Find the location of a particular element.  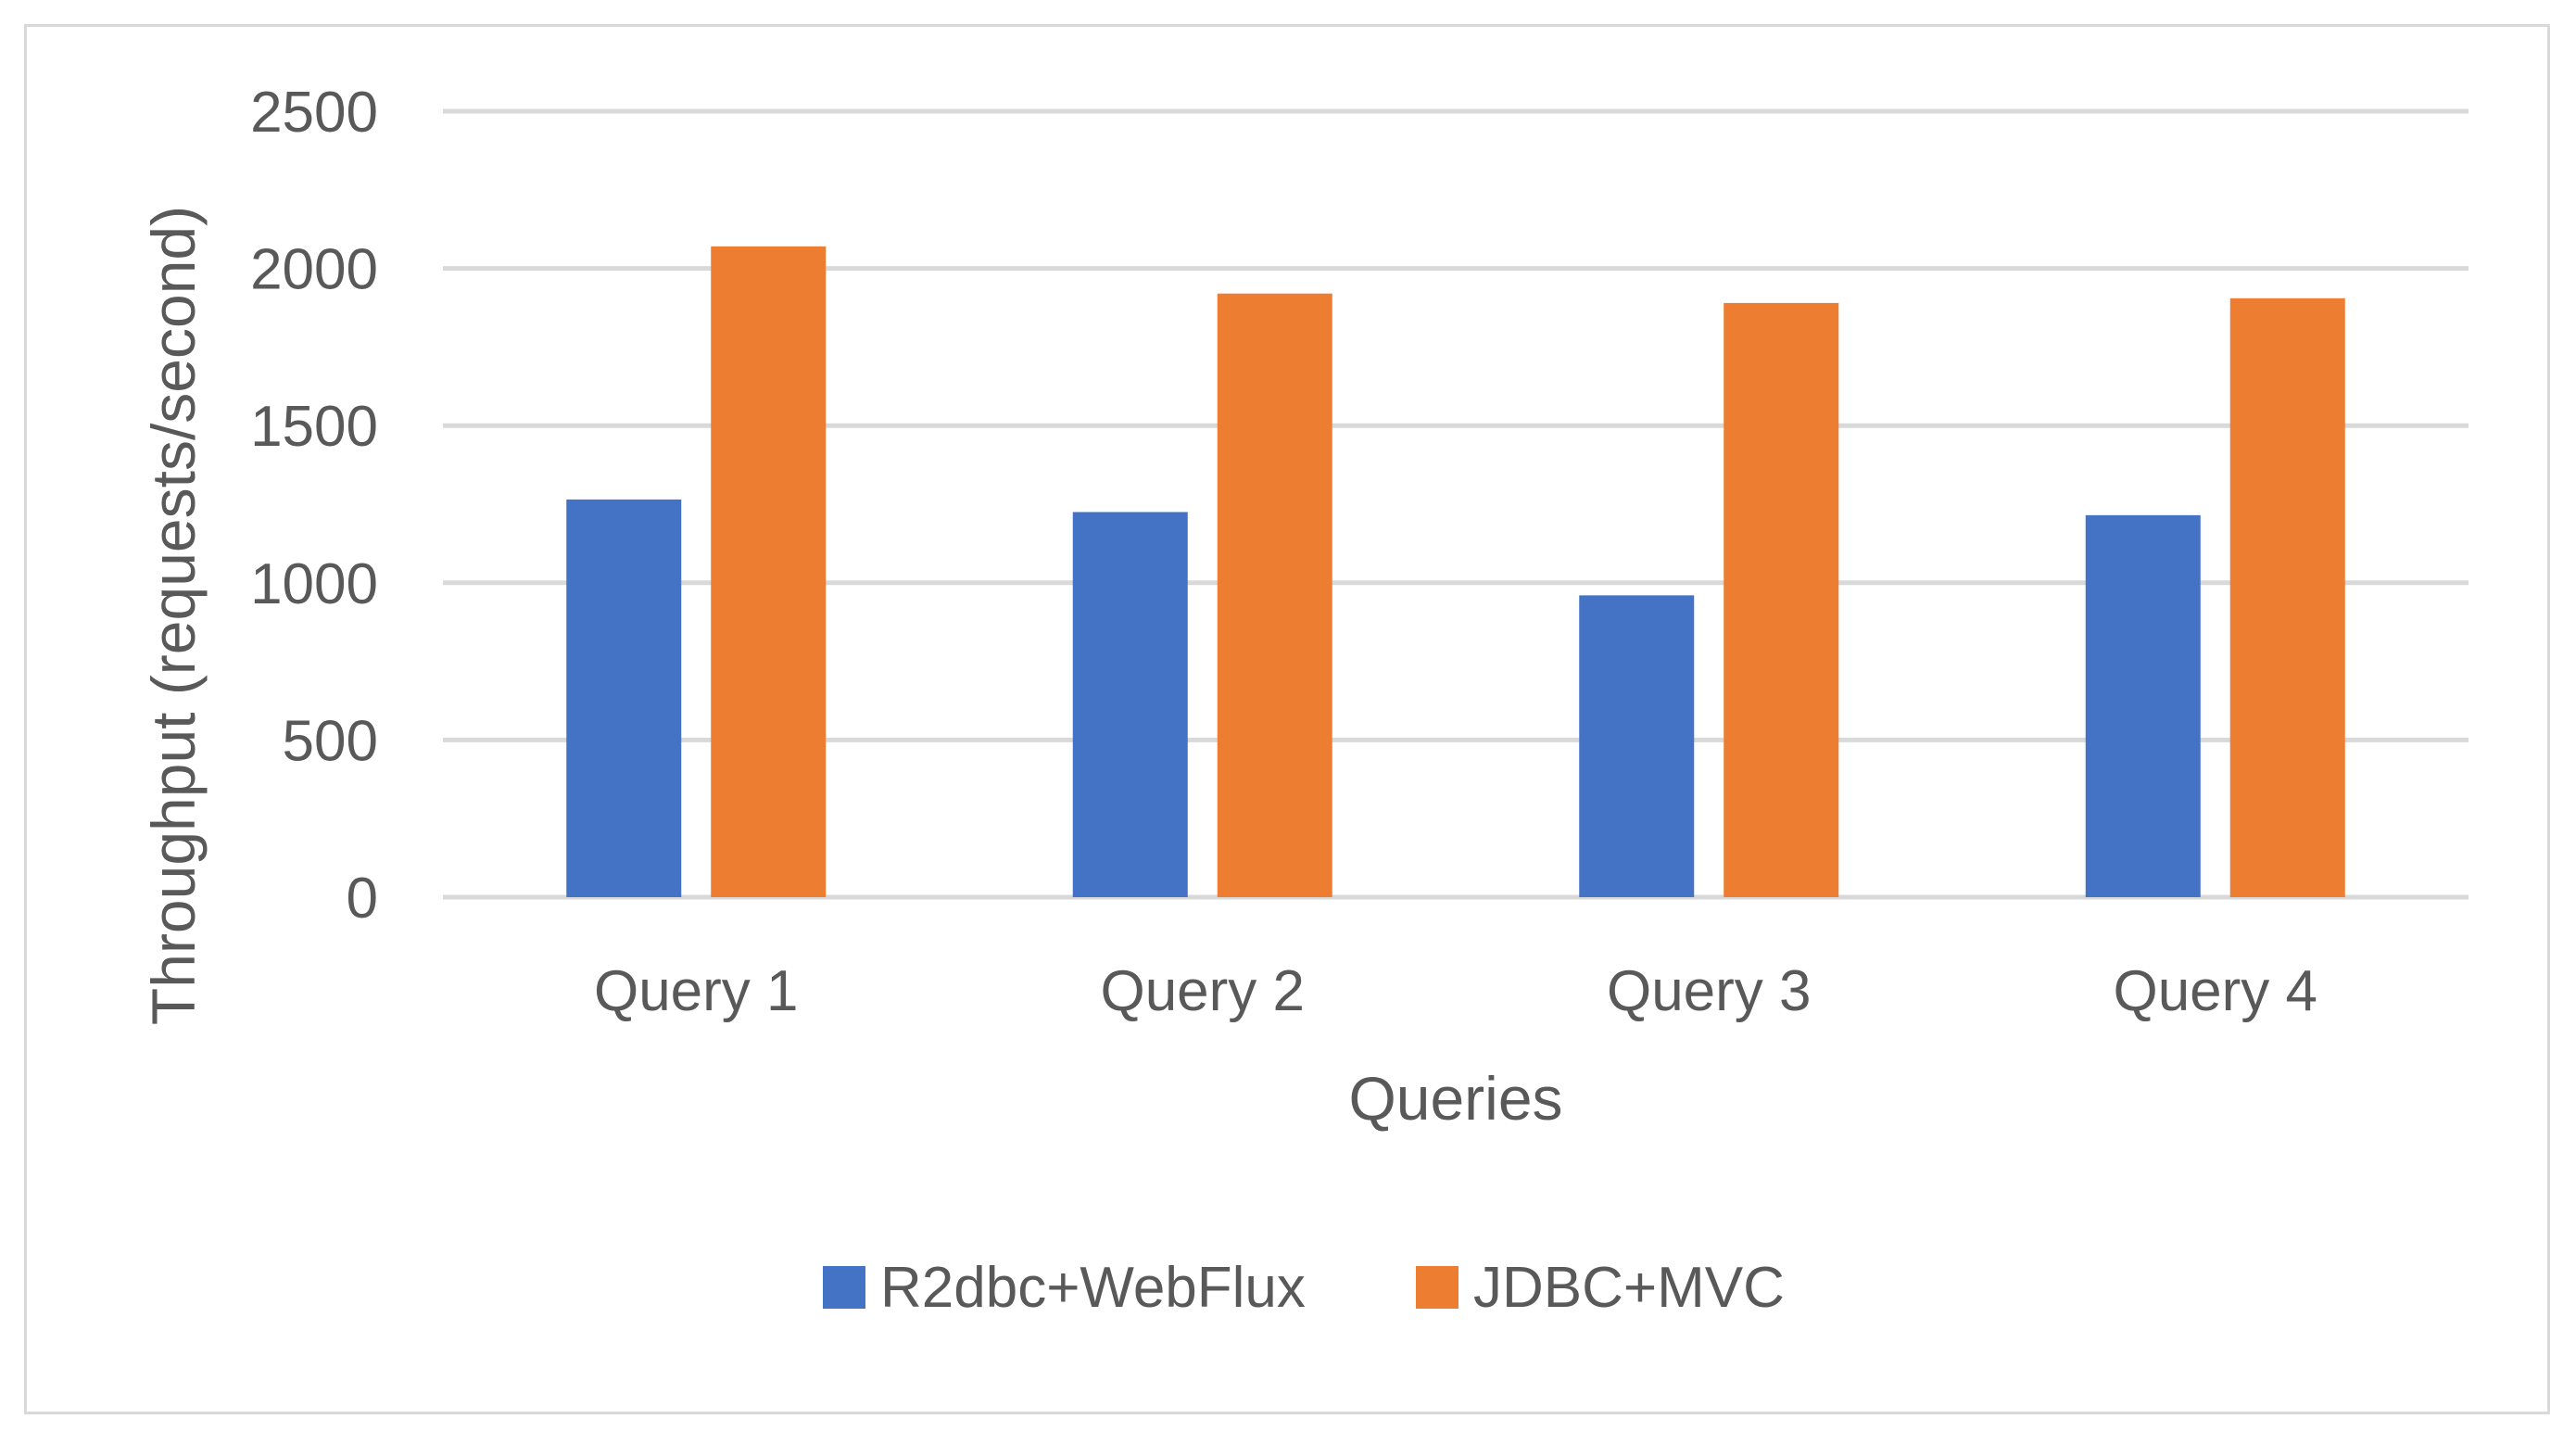

x-axis-ticks: Query 1 Query 2 Query 3 Query 4 is located at coordinates (1455, 991).